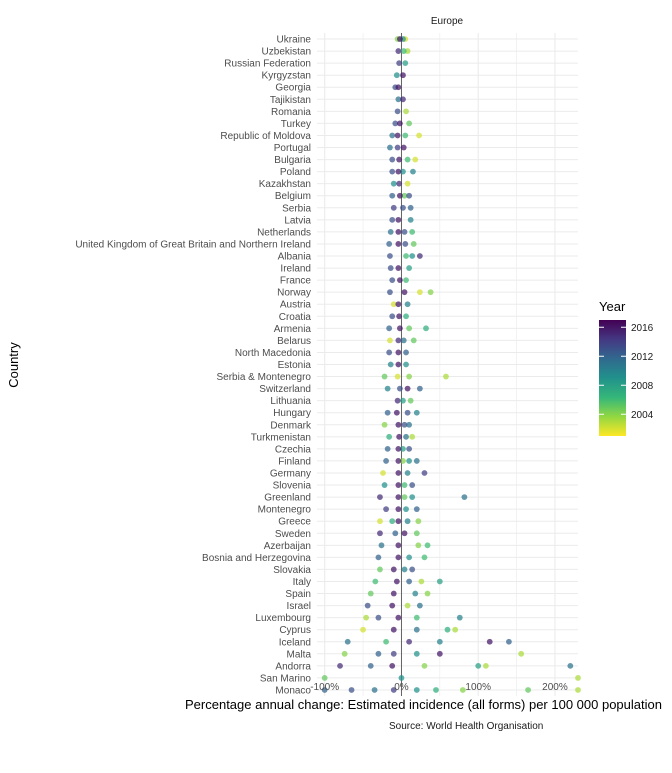 Image resolution: width=672 pixels, height=773 pixels. Describe the element at coordinates (296, 208) in the screenshot. I see `country-label: Serbia` at that location.